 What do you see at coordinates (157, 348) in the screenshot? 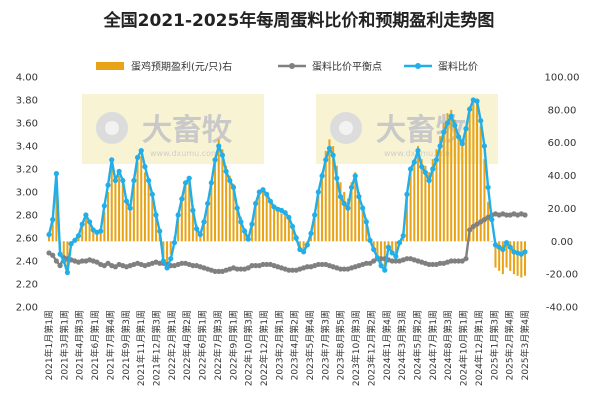
I see `x-tick-label: 2021年12月第3周` at bounding box center [157, 348].